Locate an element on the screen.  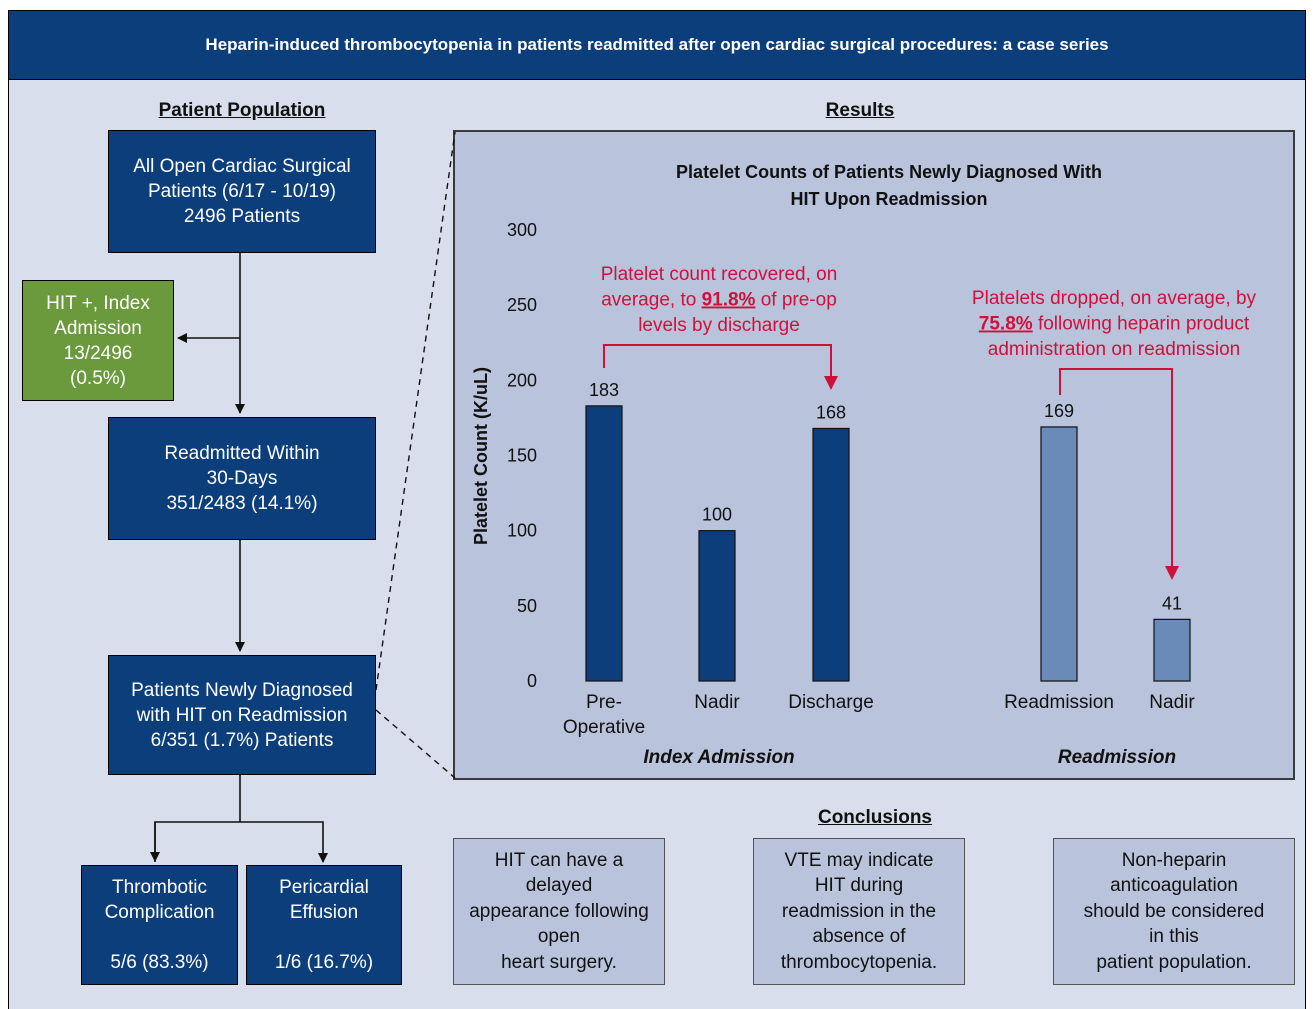
conclusion-line: delayed is located at coordinates (559, 886).